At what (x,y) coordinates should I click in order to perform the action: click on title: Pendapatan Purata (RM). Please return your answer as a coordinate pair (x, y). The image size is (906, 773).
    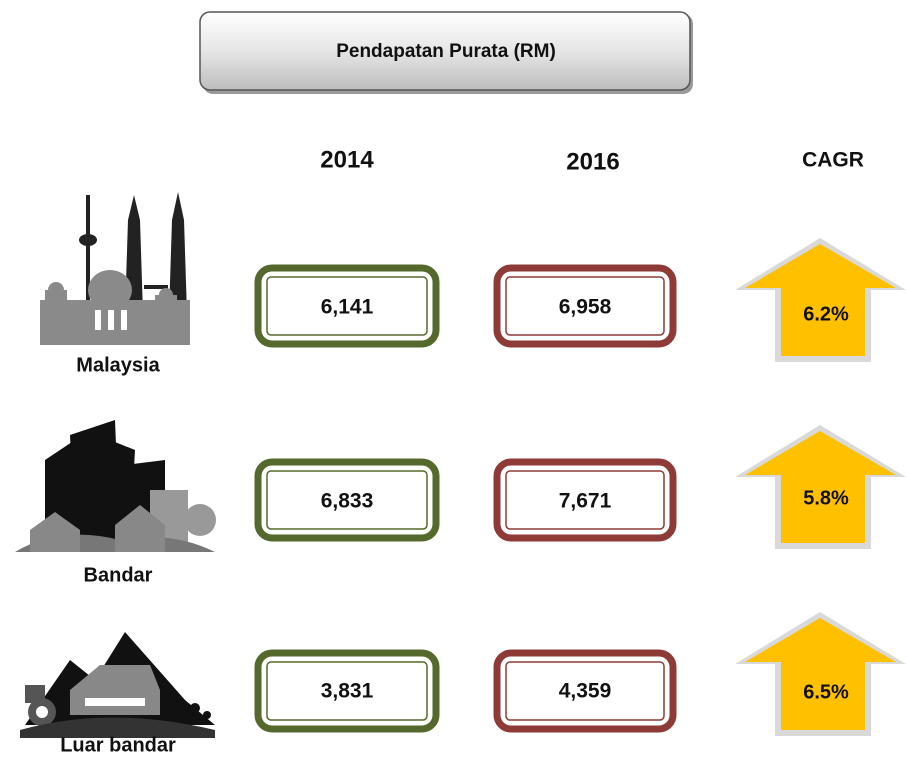
    Looking at the image, I should click on (446, 51).